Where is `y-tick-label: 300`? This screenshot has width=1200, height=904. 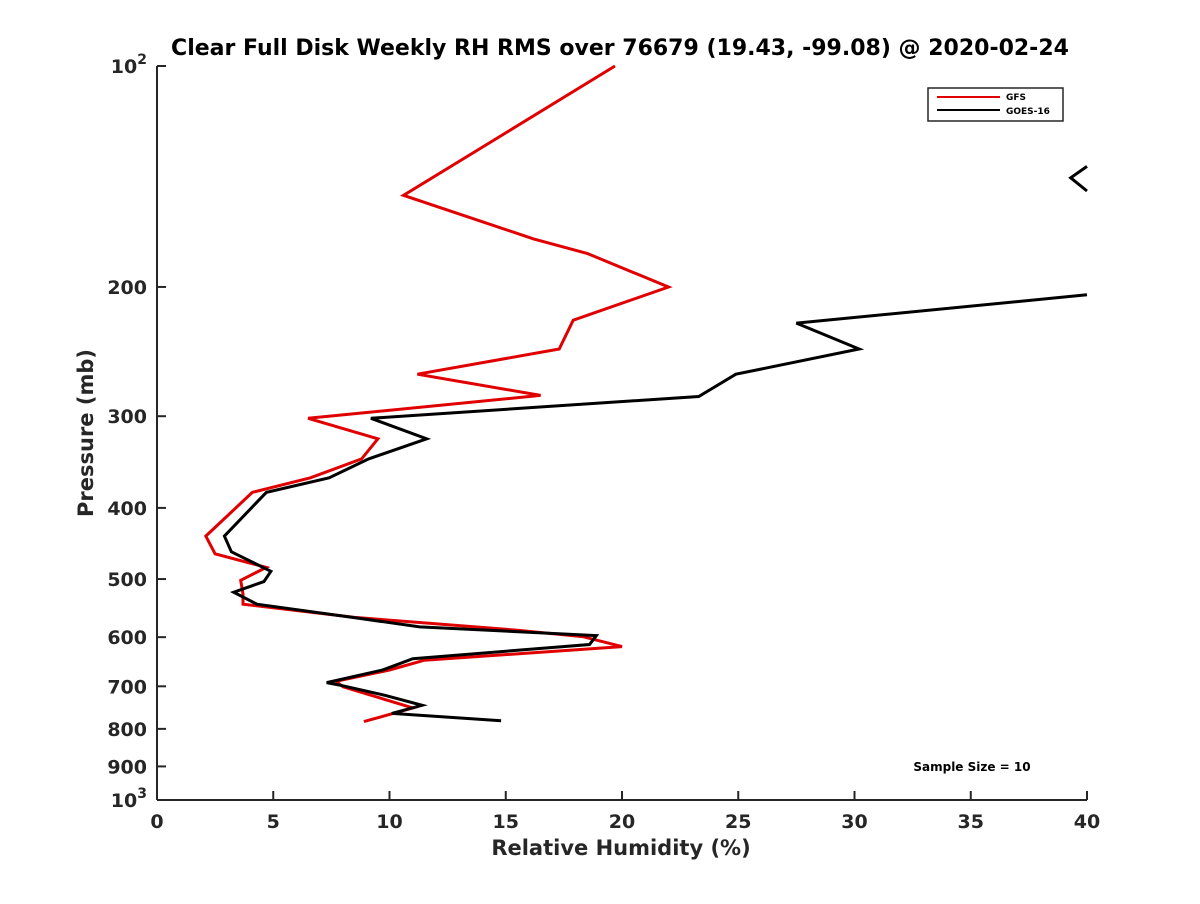
y-tick-label: 300 is located at coordinates (127, 417).